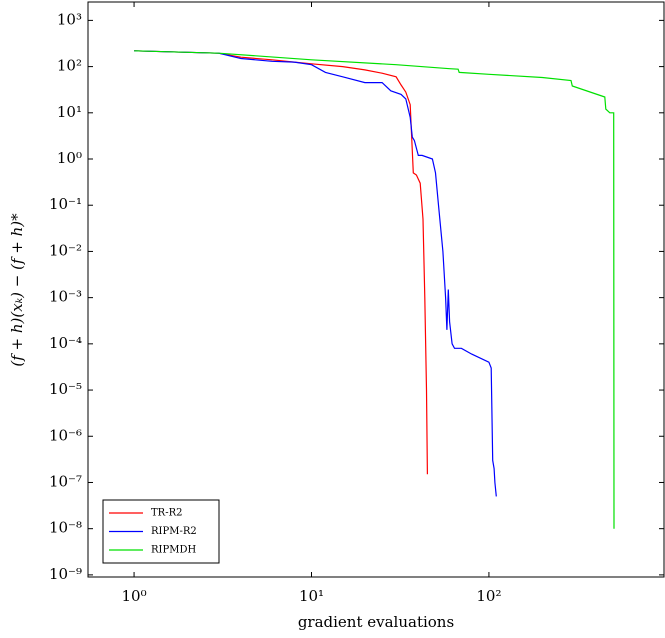 This screenshot has width=665, height=638. I want to click on y-tick-label: 10⁻⁵, so click(65, 389).